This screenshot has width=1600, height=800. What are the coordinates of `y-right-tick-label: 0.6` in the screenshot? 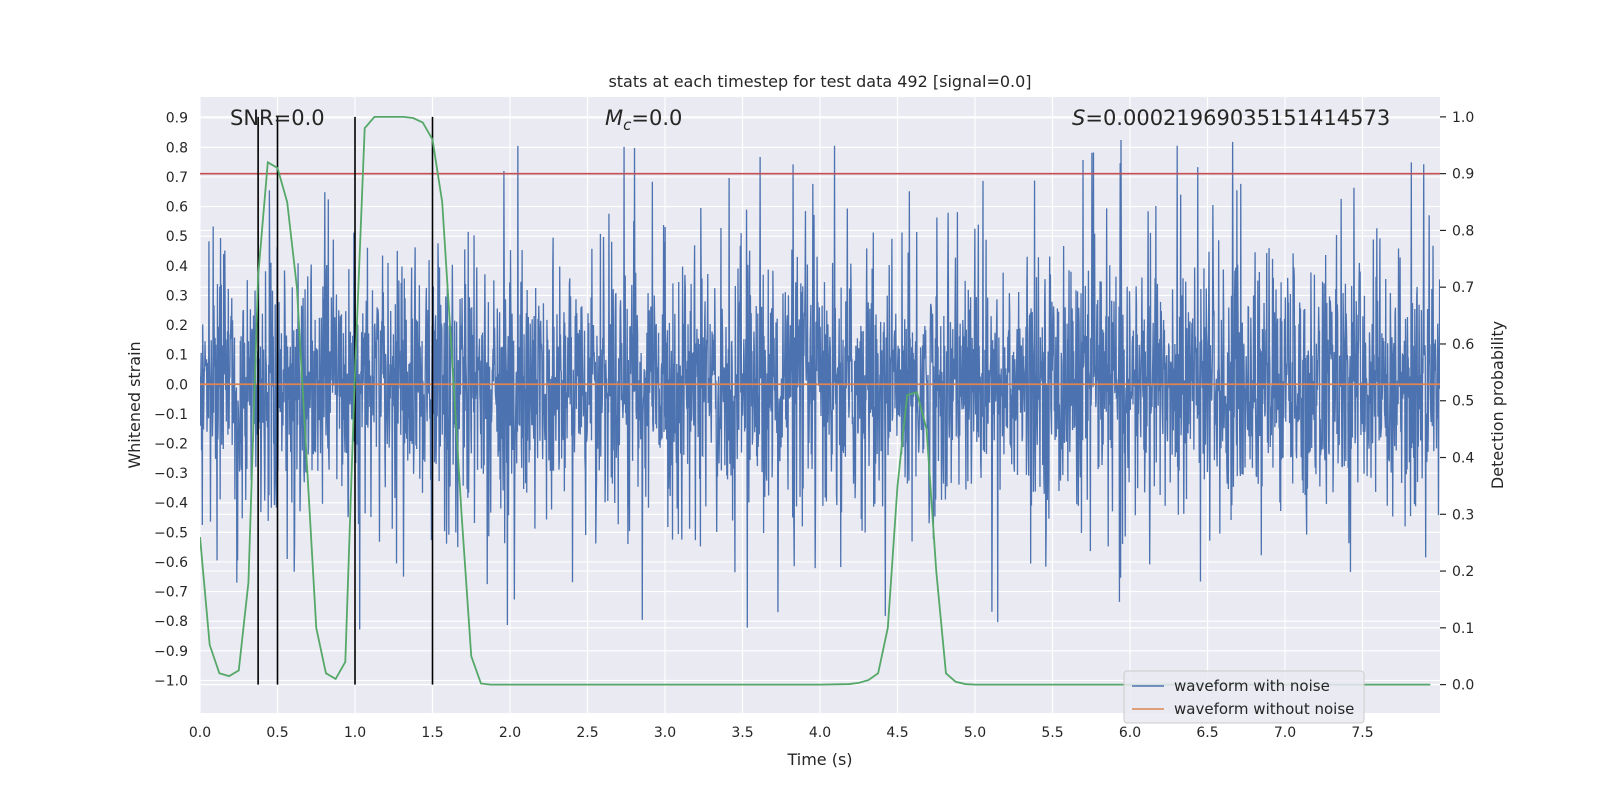 It's located at (1463, 345).